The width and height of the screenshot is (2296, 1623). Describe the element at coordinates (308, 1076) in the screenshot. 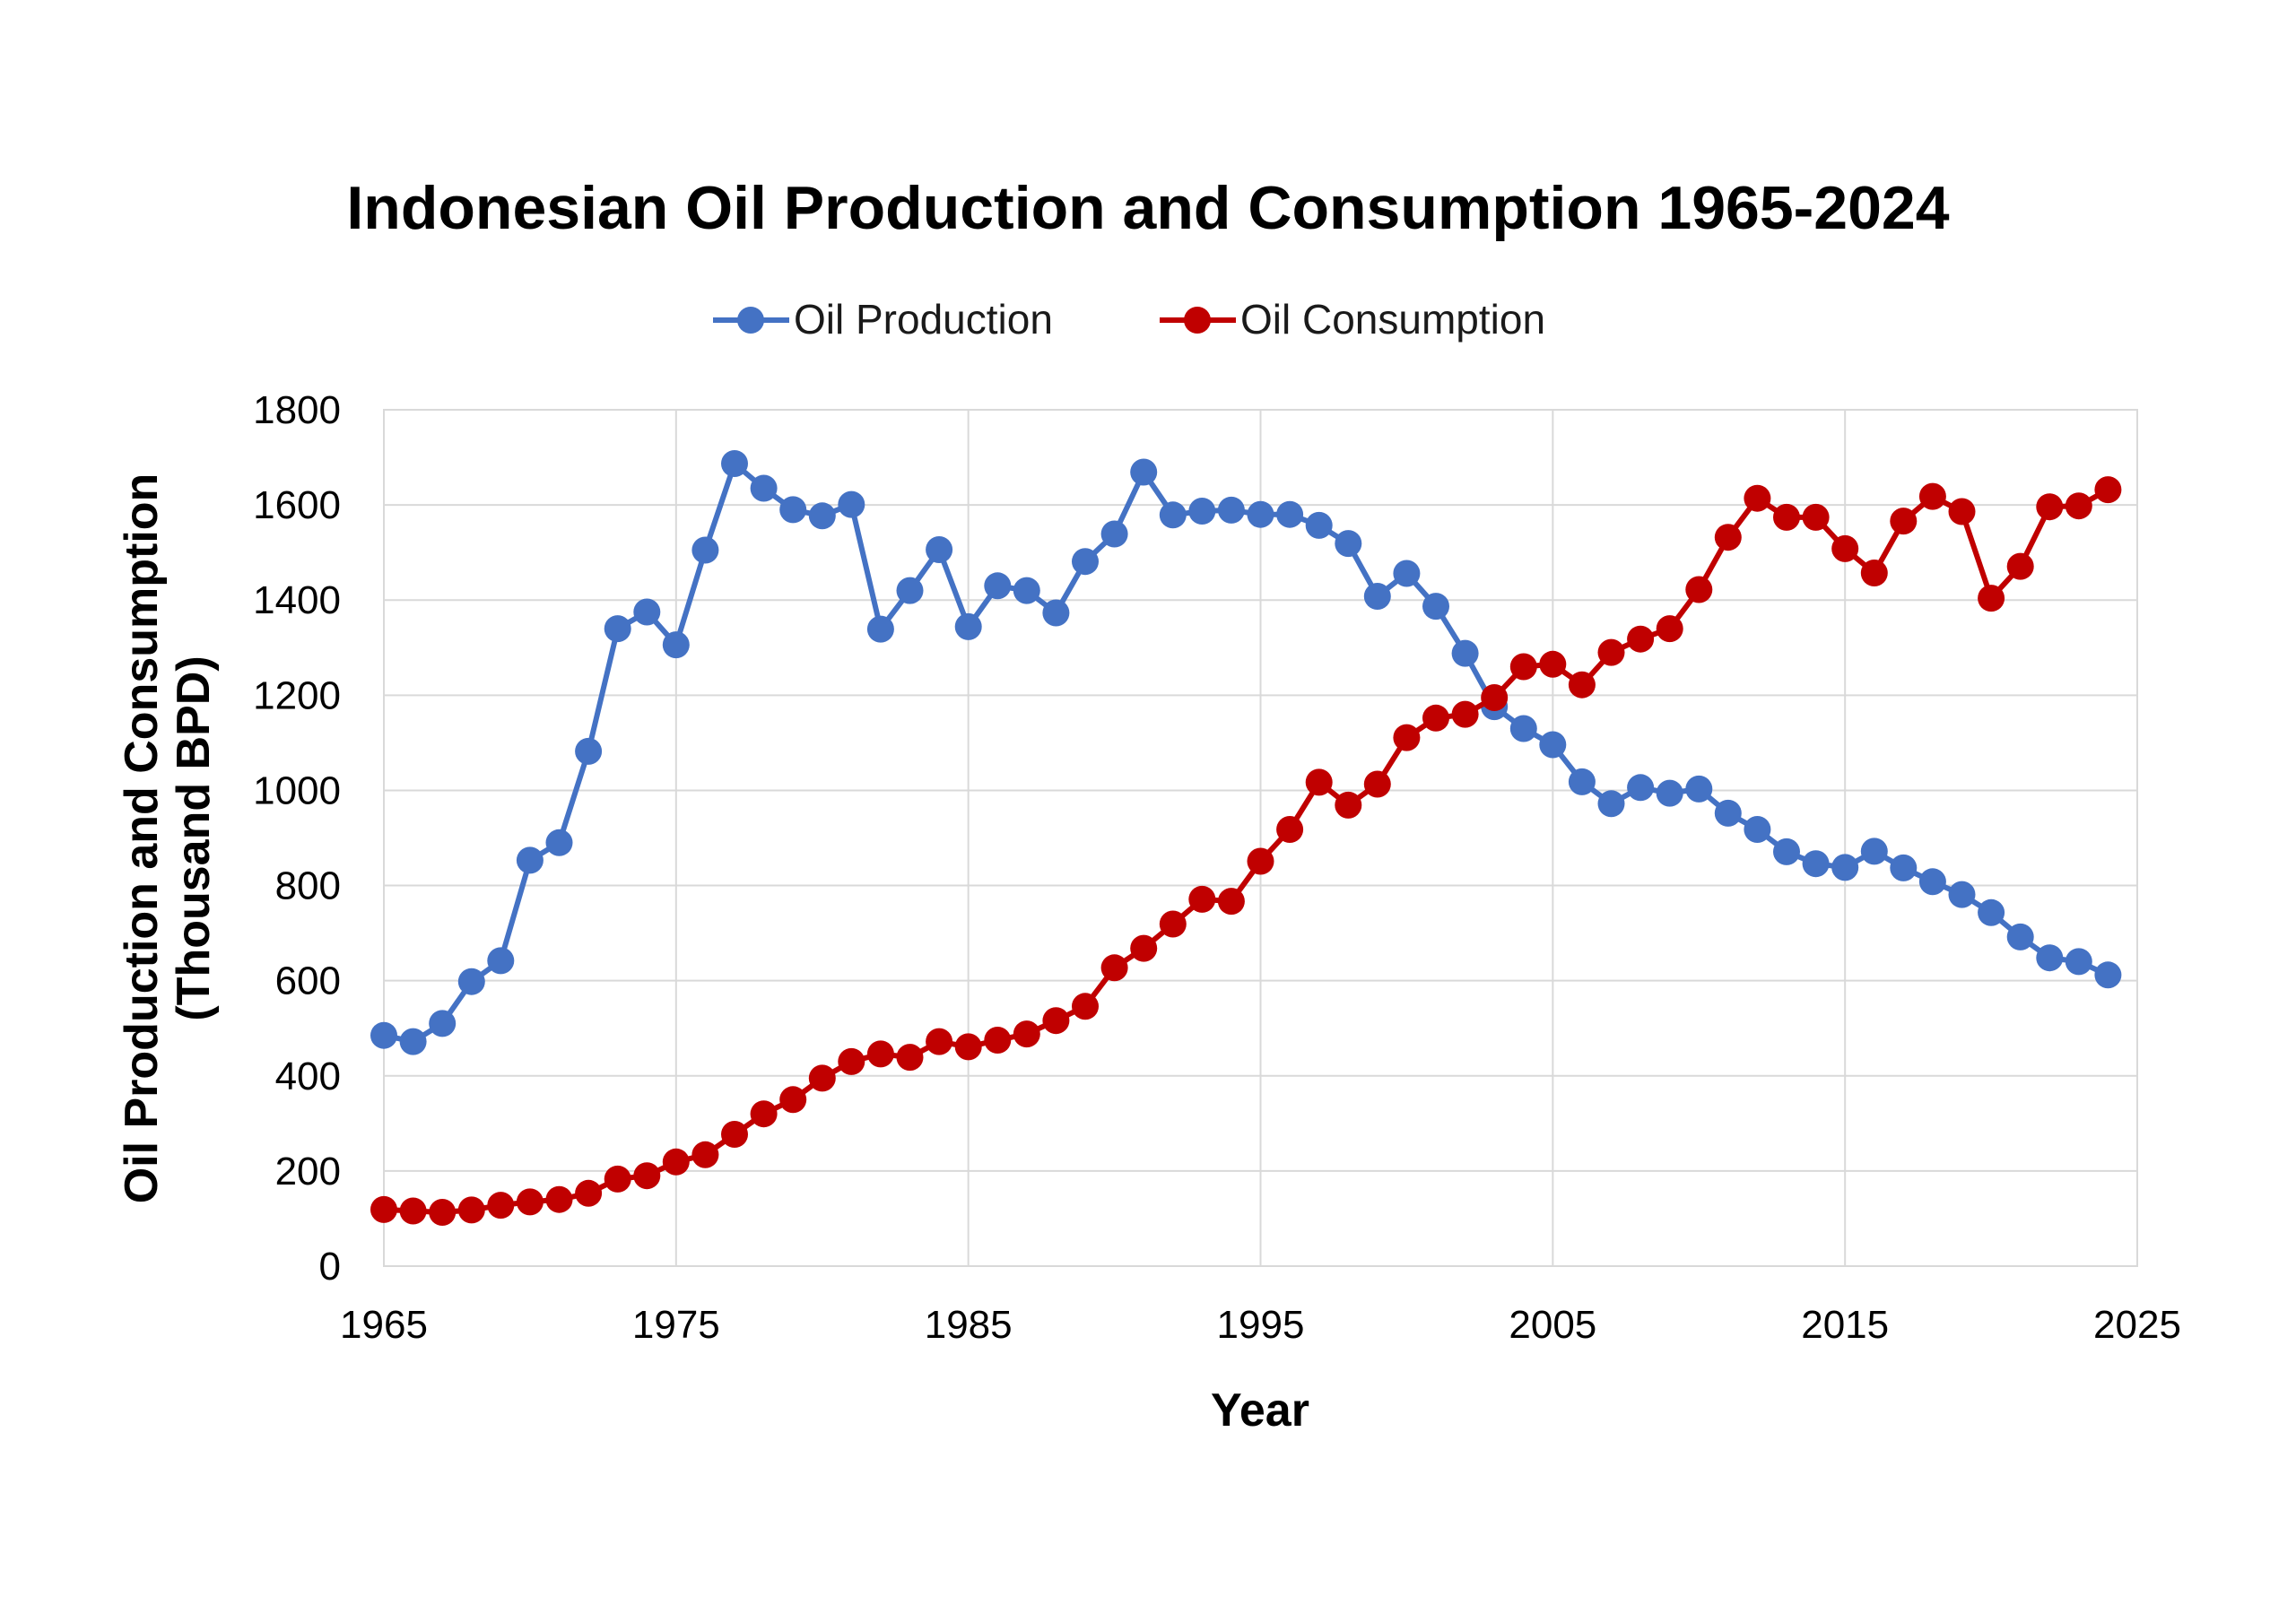

I see `y-tick-label: 400` at that location.